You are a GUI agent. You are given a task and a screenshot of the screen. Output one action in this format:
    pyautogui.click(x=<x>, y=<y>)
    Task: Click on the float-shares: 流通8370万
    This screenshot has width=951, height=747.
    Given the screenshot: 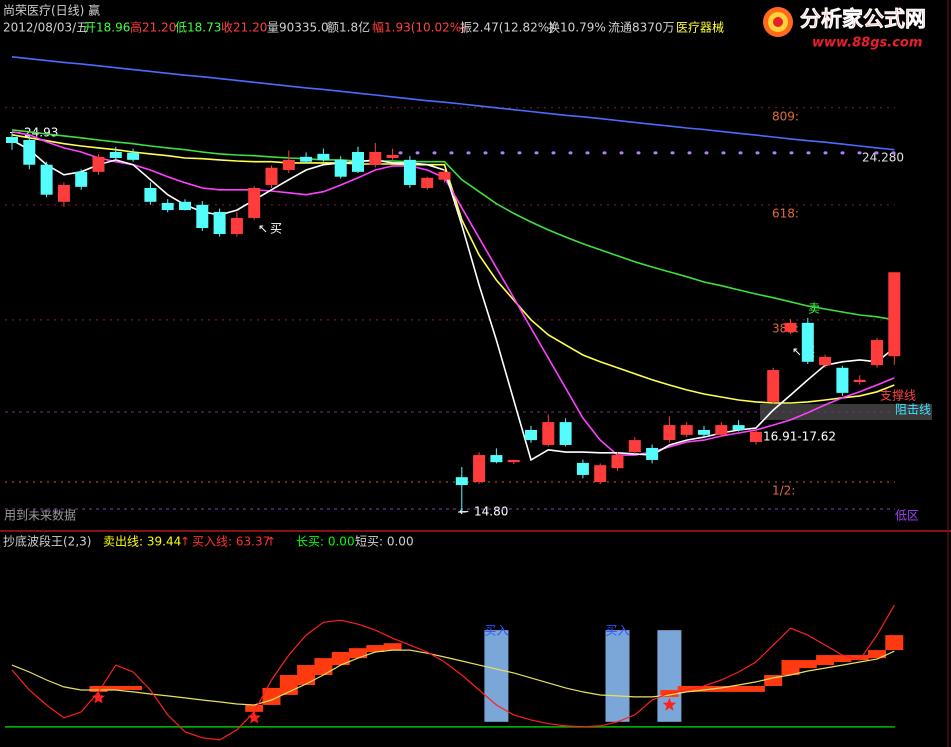 What is the action you would take?
    pyautogui.click(x=641, y=28)
    